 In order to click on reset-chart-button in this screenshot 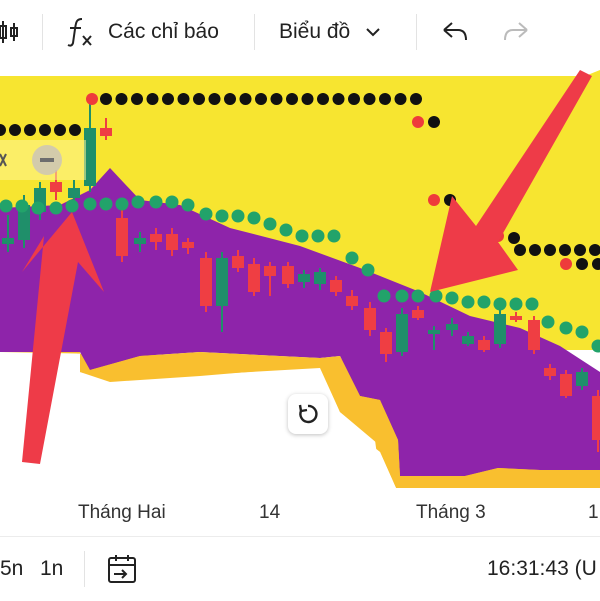, I will do `click(308, 414)`.